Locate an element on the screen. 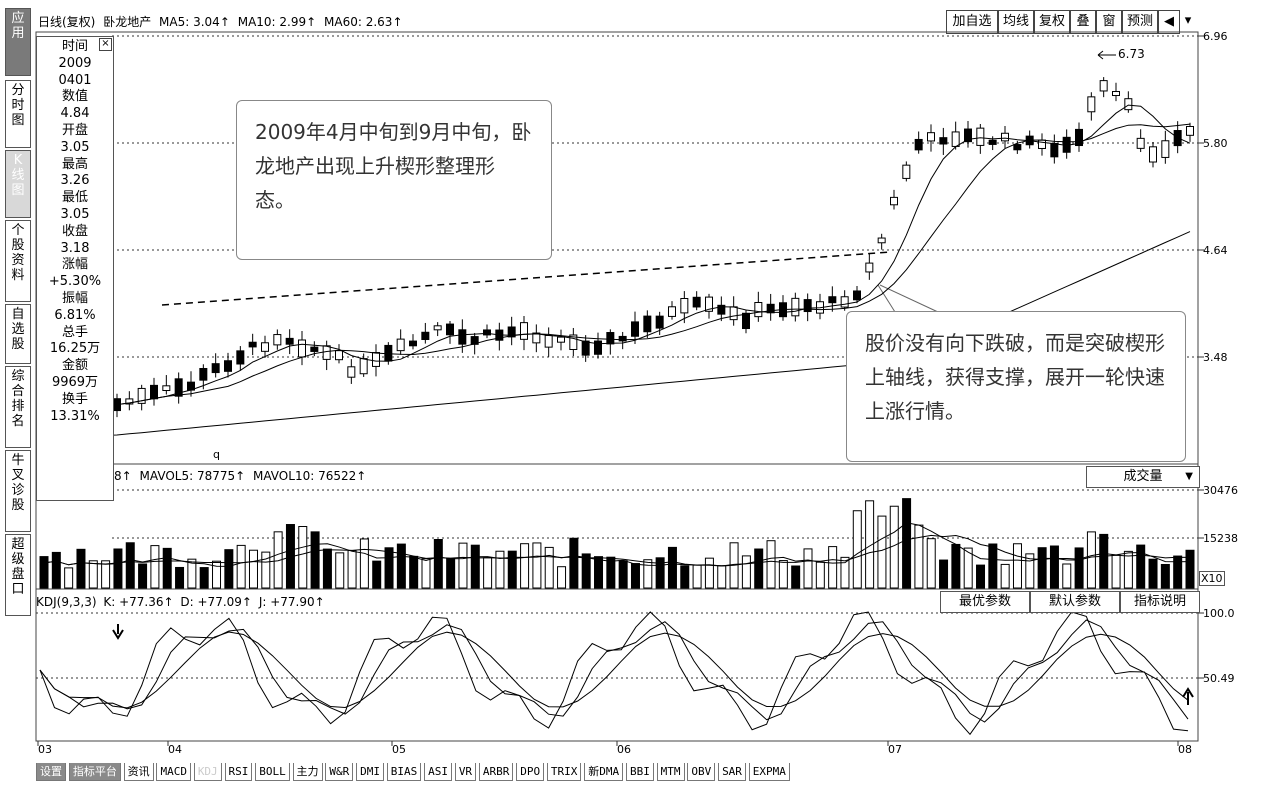 The height and width of the screenshot is (795, 1279). nav-diagnosis: 牛叉诊股 is located at coordinates (18, 491).